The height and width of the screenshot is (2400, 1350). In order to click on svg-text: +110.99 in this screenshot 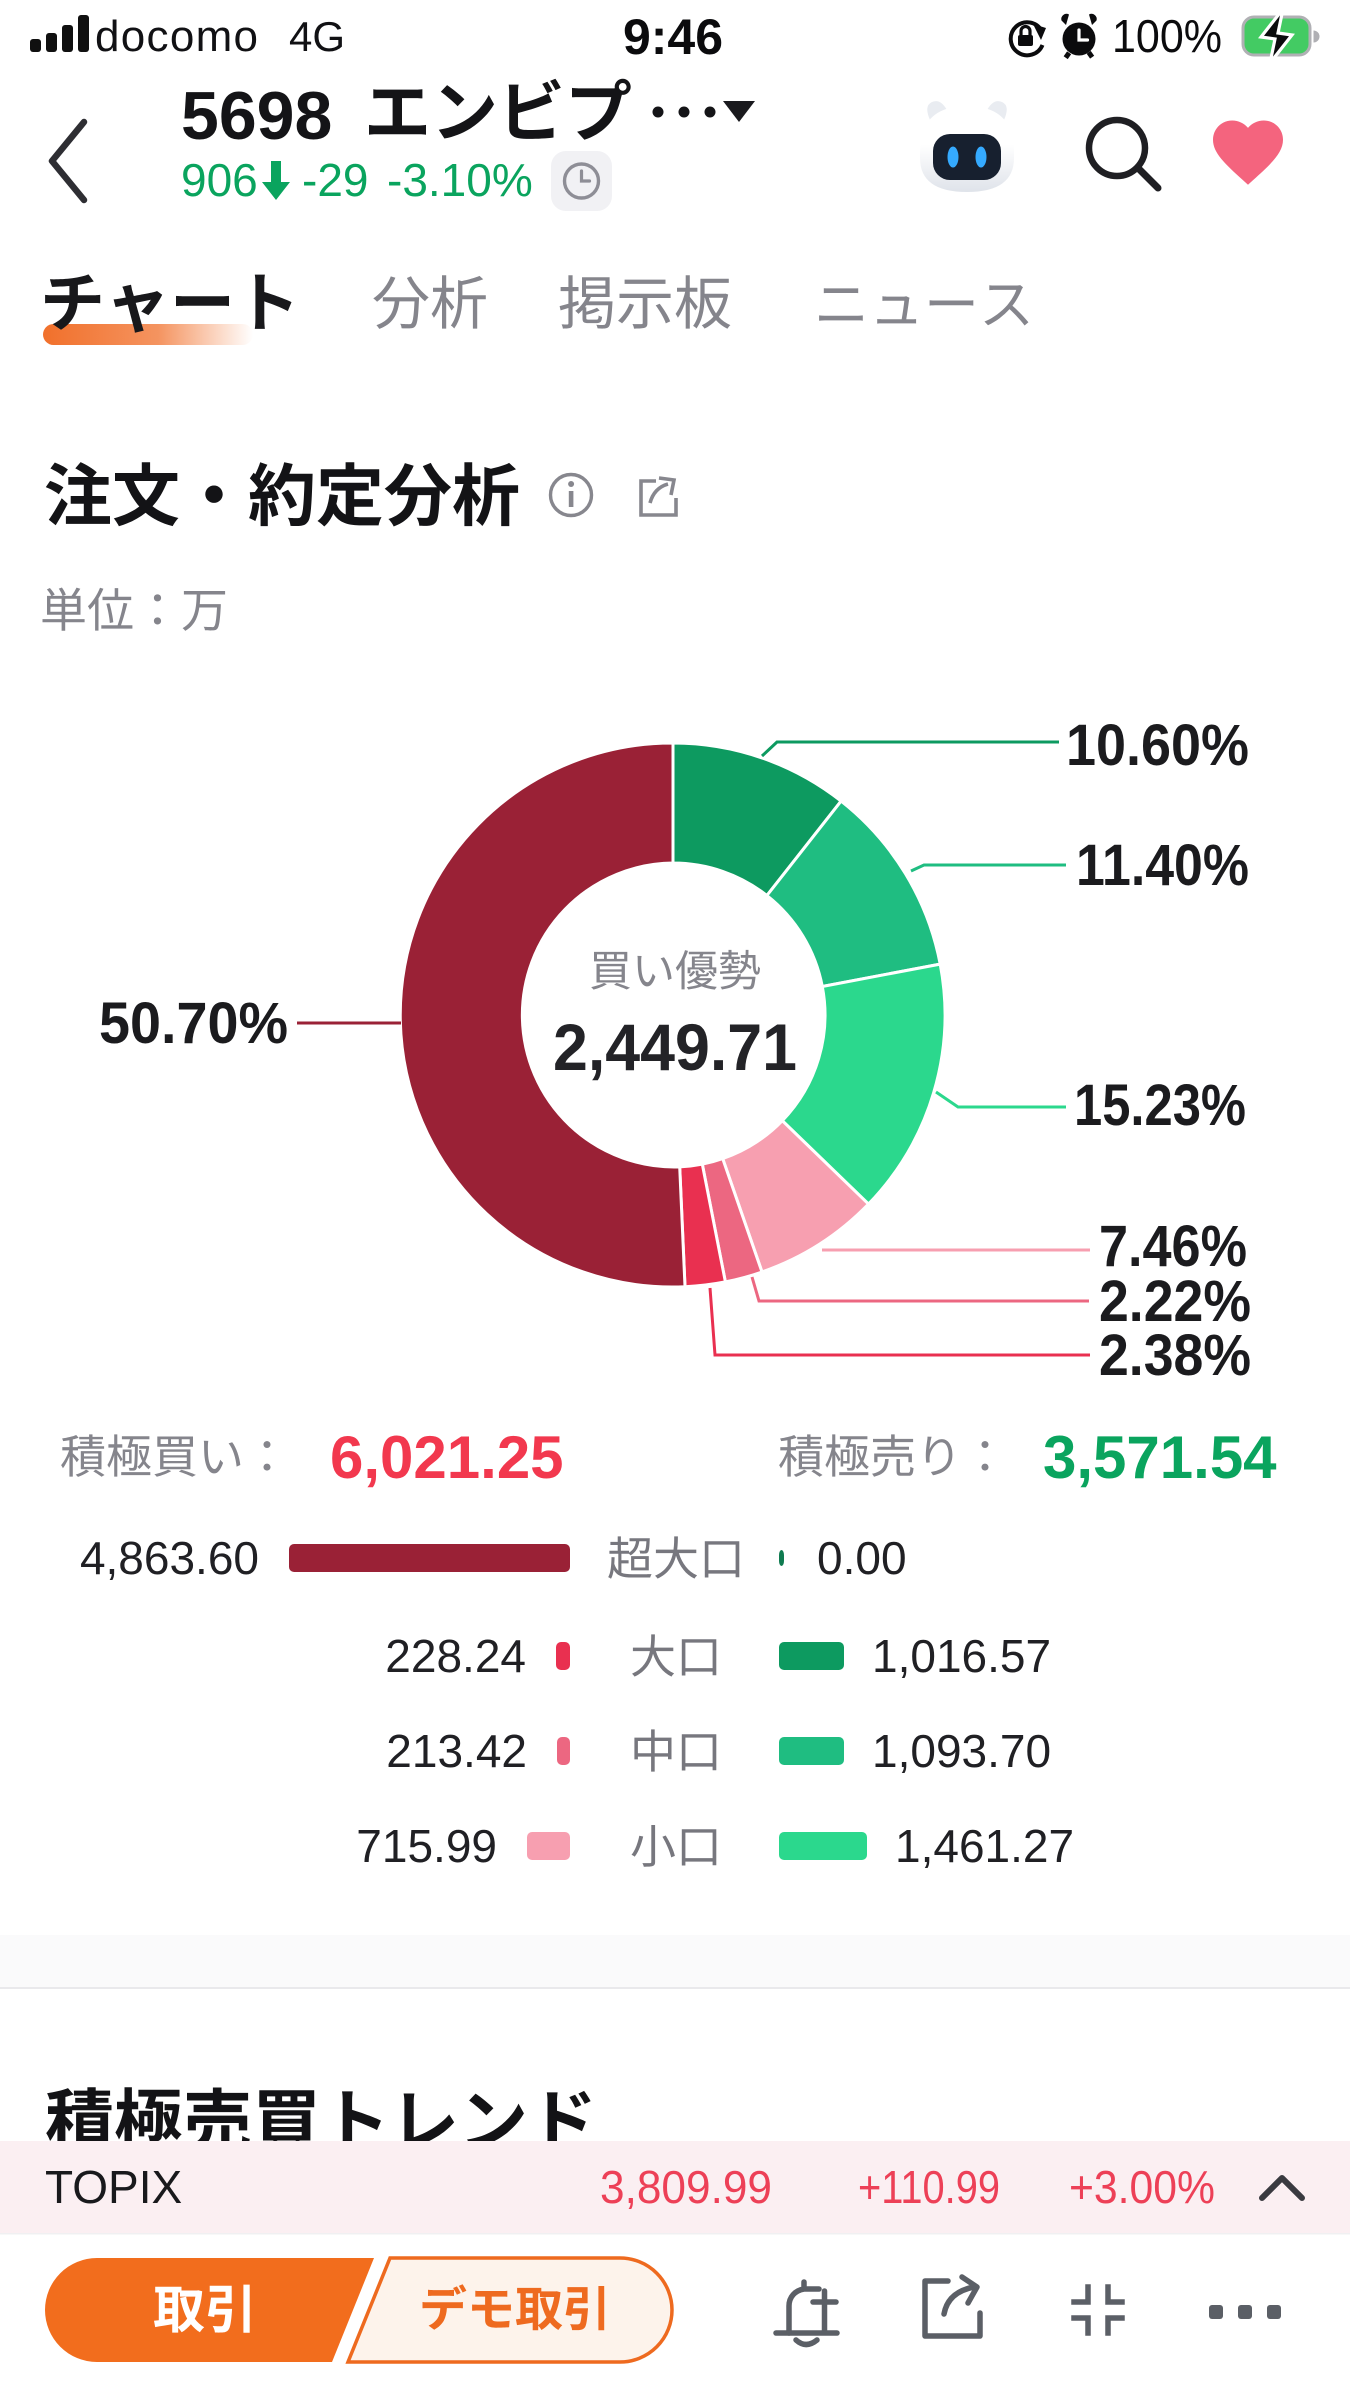, I will do `click(929, 2187)`.